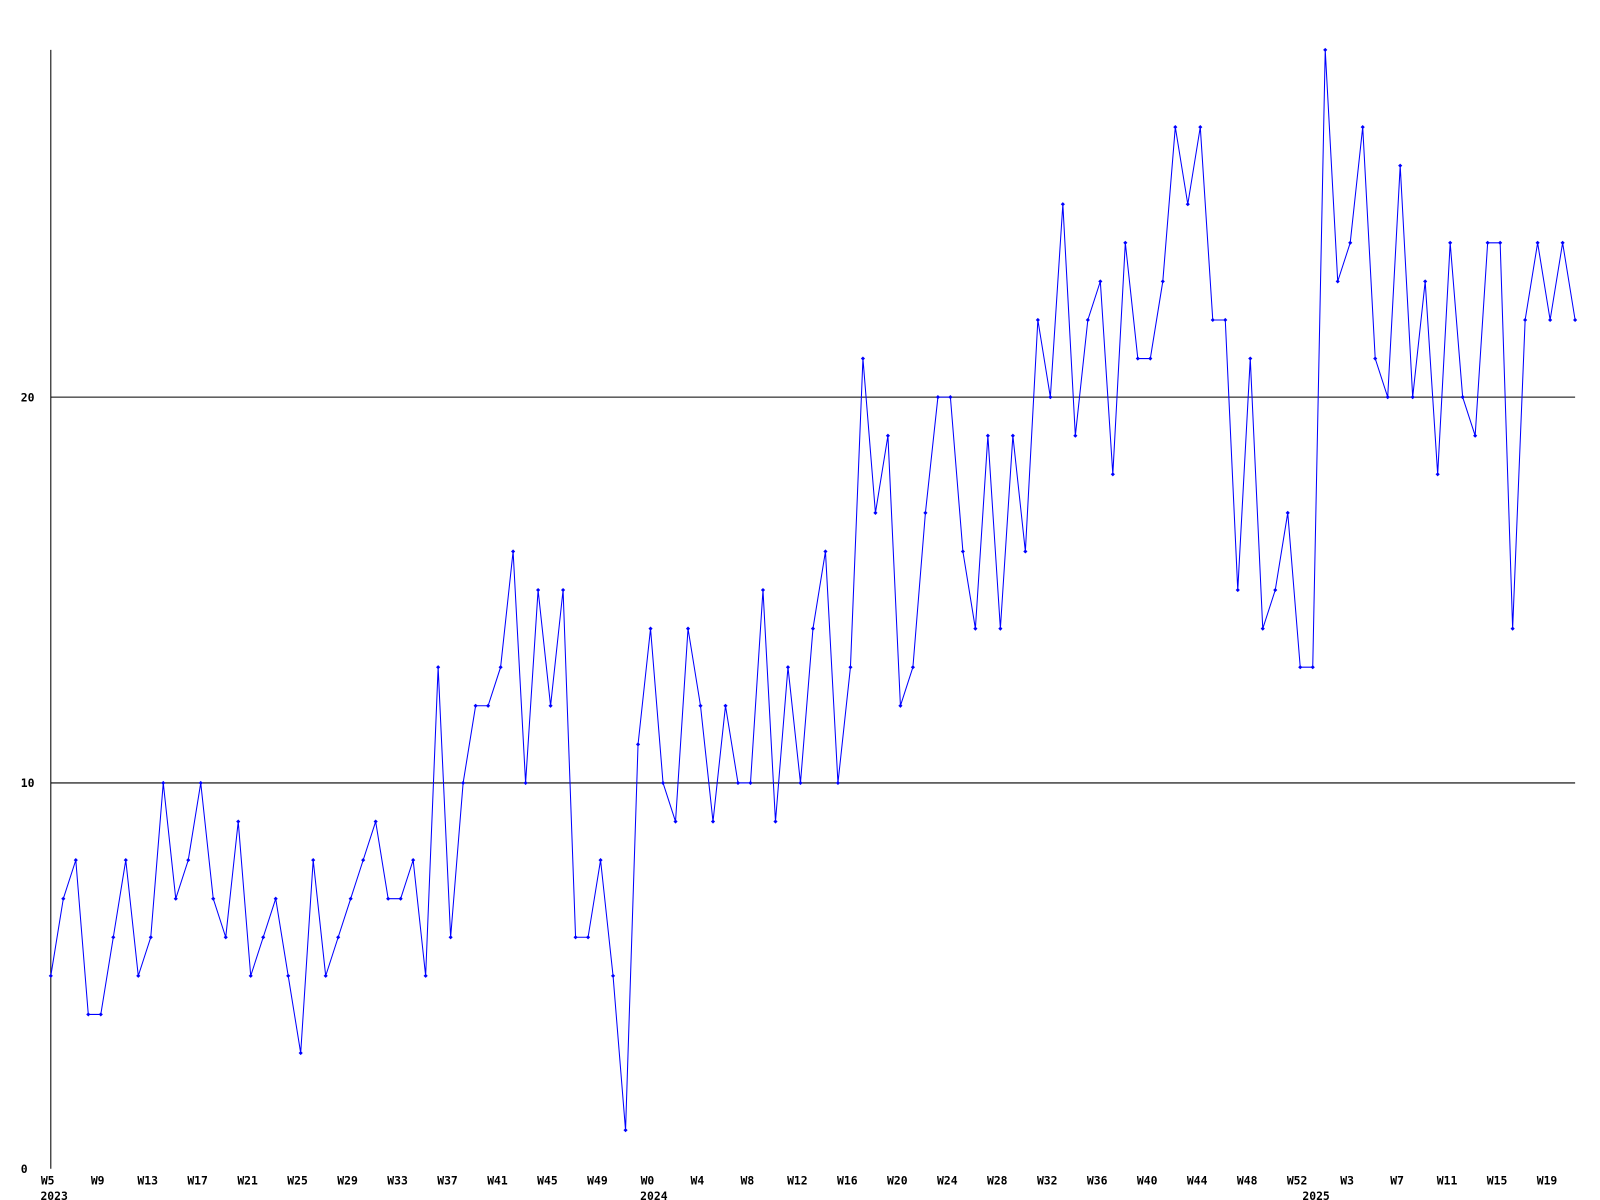 Image resolution: width=1600 pixels, height=1200 pixels. Describe the element at coordinates (897, 1180) in the screenshot. I see `x-tick-label: W20` at that location.